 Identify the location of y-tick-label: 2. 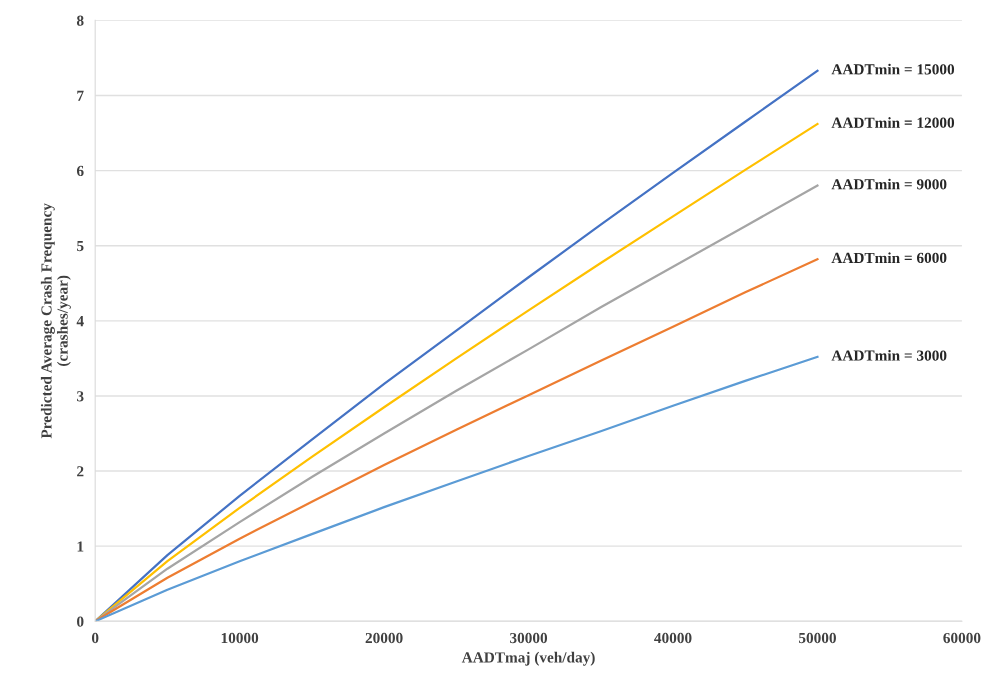
(80, 471).